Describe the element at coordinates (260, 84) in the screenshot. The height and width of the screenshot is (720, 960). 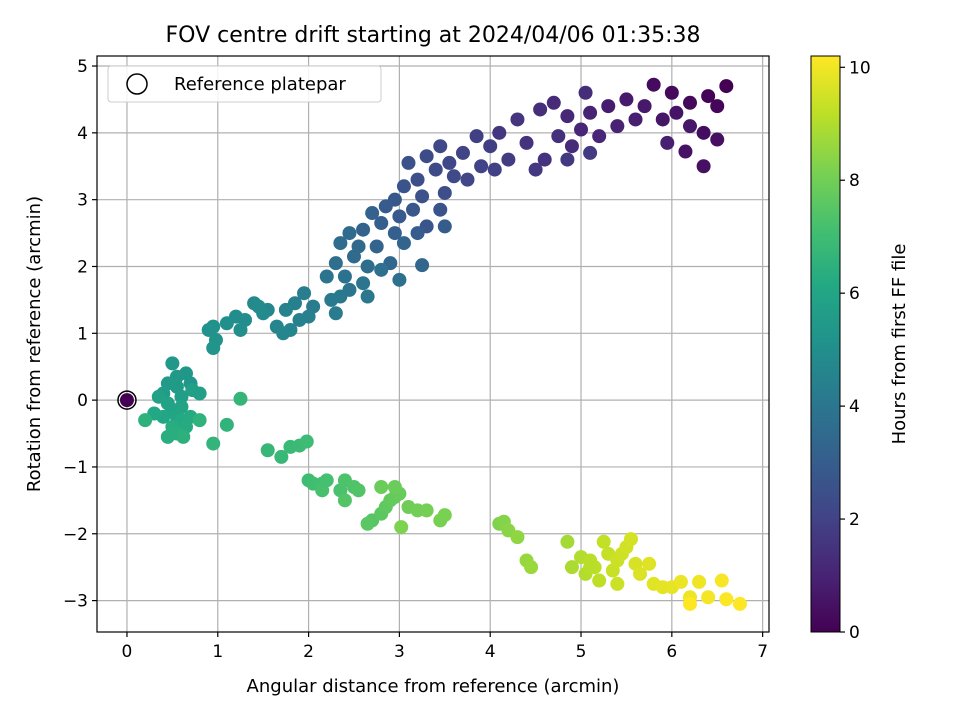
I see `legend-entry-reference: Reference platepar` at that location.